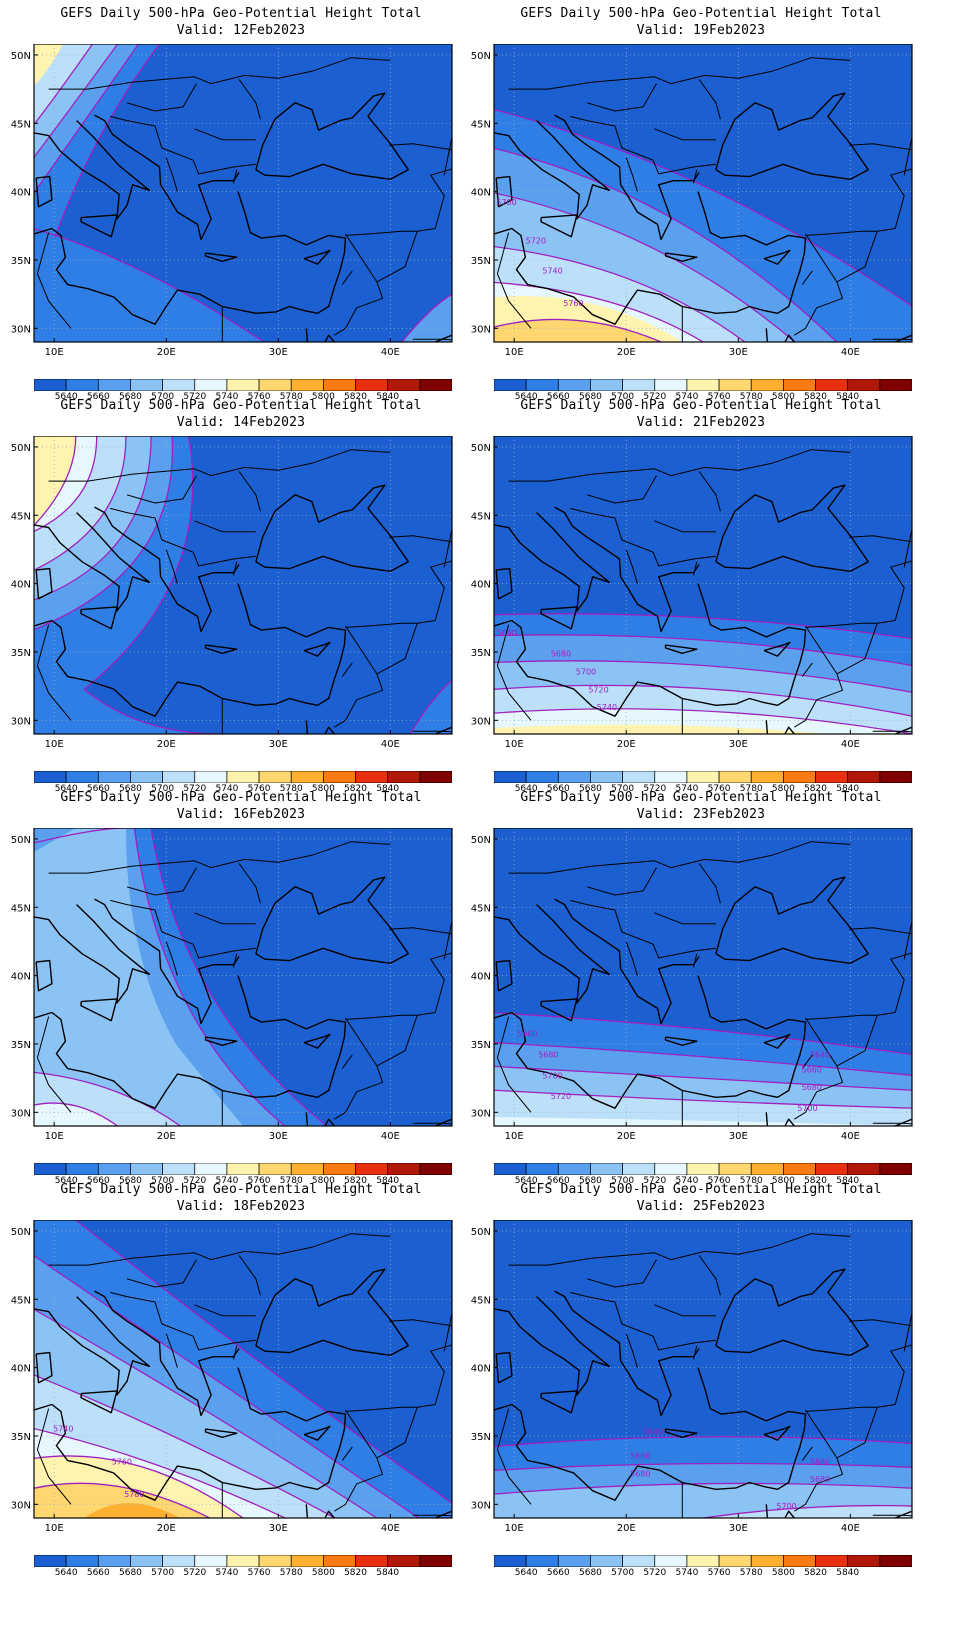  What do you see at coordinates (98, 397) in the screenshot?
I see `colorbar-label: 5660` at bounding box center [98, 397].